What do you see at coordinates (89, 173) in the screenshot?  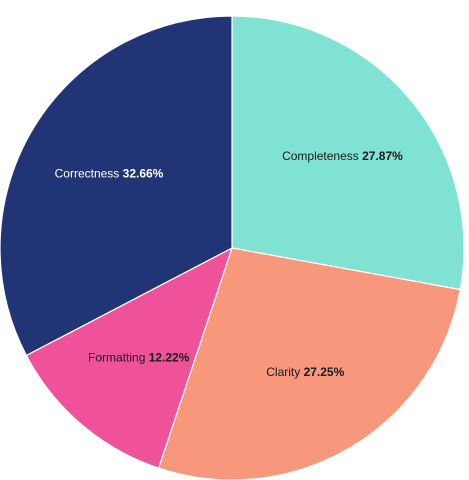 I see `pie-label-name: Correctness` at bounding box center [89, 173].